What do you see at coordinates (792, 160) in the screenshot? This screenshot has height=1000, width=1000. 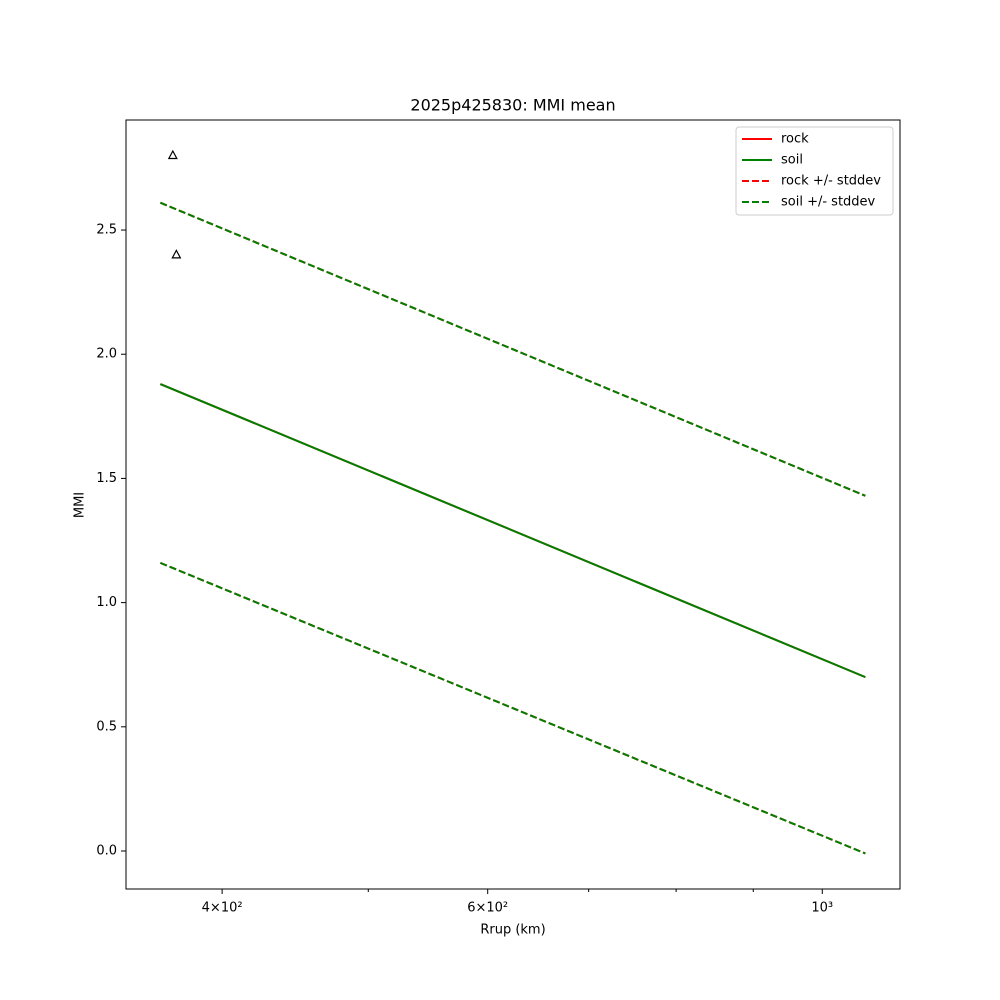 I see `legend-label: soil` at bounding box center [792, 160].